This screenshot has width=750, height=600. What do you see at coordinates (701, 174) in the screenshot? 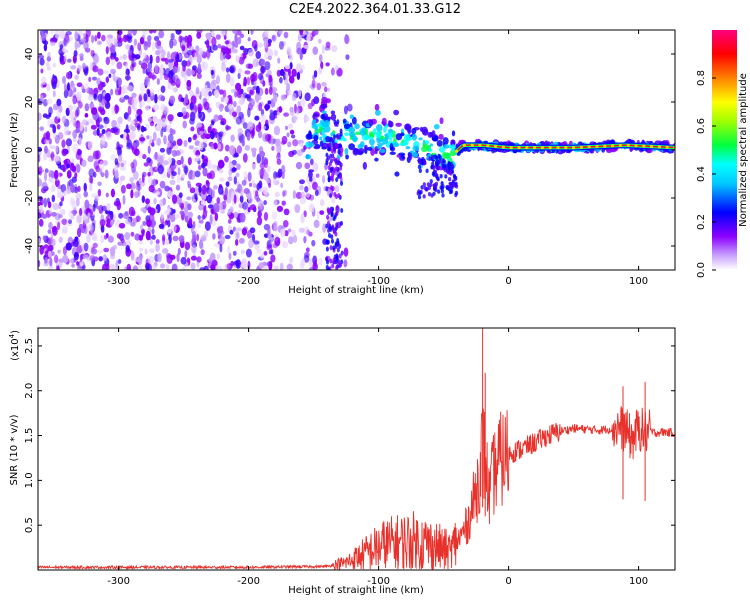
I see `colorbar-tick-label: 0.4` at bounding box center [701, 174].